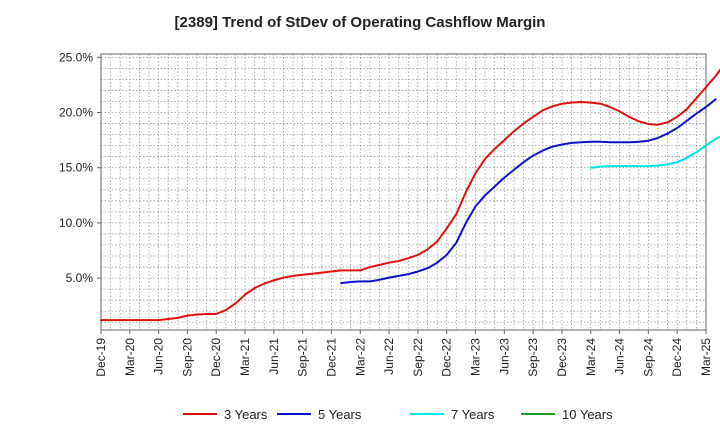 The image size is (720, 440). Describe the element at coordinates (389, 356) in the screenshot. I see `x-tick-label: Jun-22` at that location.